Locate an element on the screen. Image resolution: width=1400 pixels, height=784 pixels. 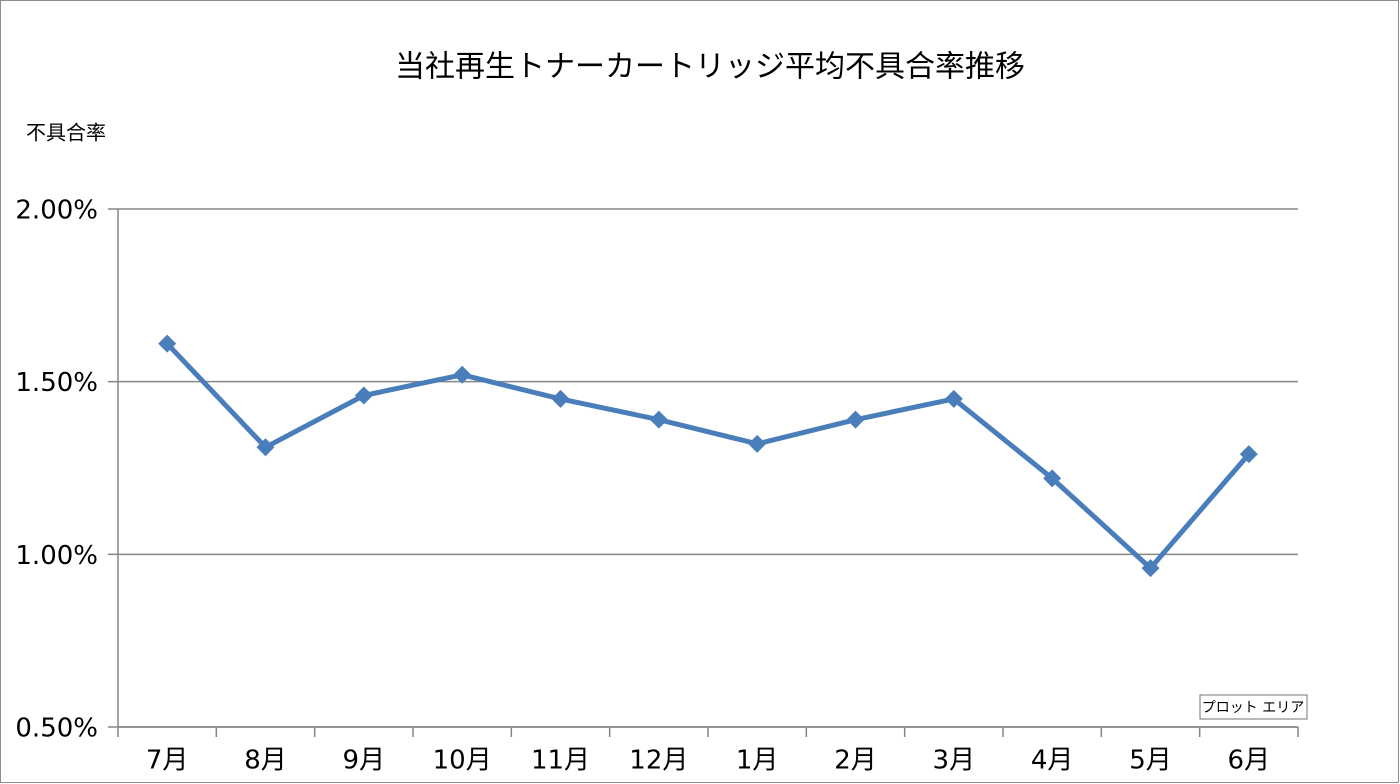
x-tick-label: 9月 is located at coordinates (364, 761).